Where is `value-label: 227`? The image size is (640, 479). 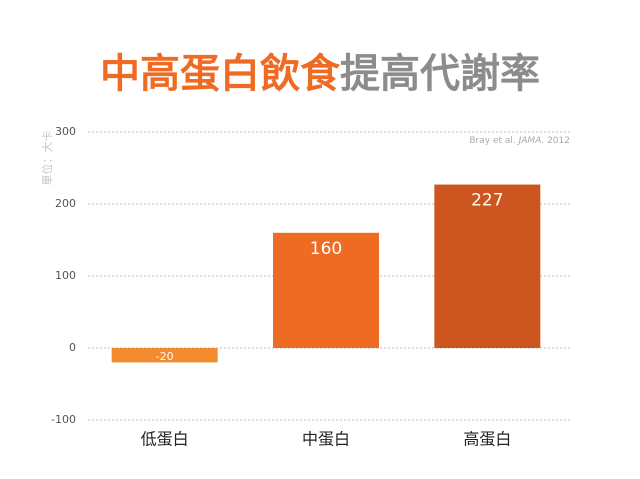 value-label: 227 is located at coordinates (487, 201).